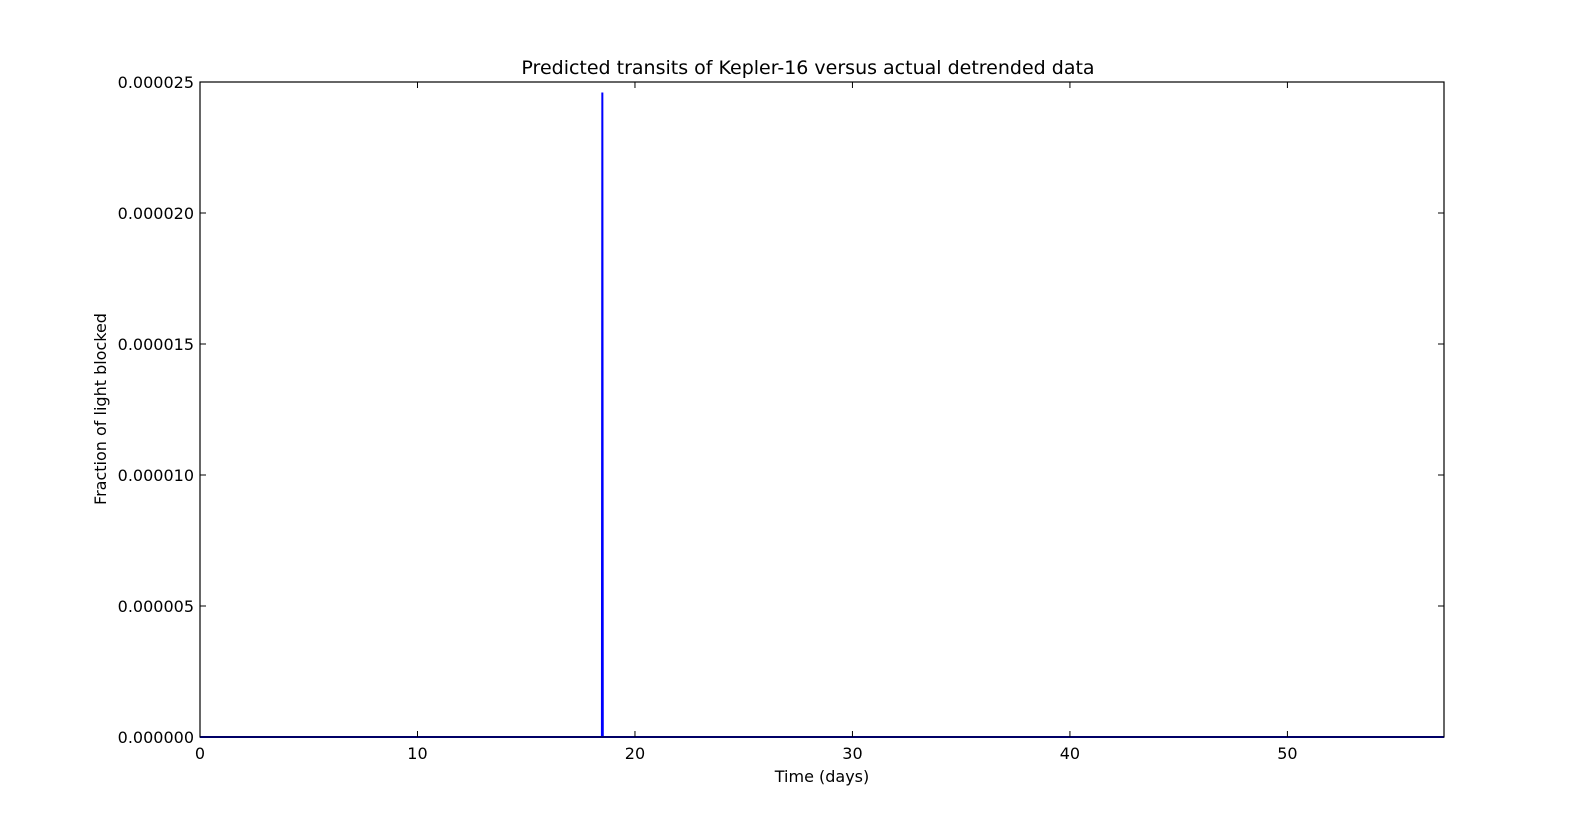  I want to click on x-axis-label: Time (days), so click(822, 776).